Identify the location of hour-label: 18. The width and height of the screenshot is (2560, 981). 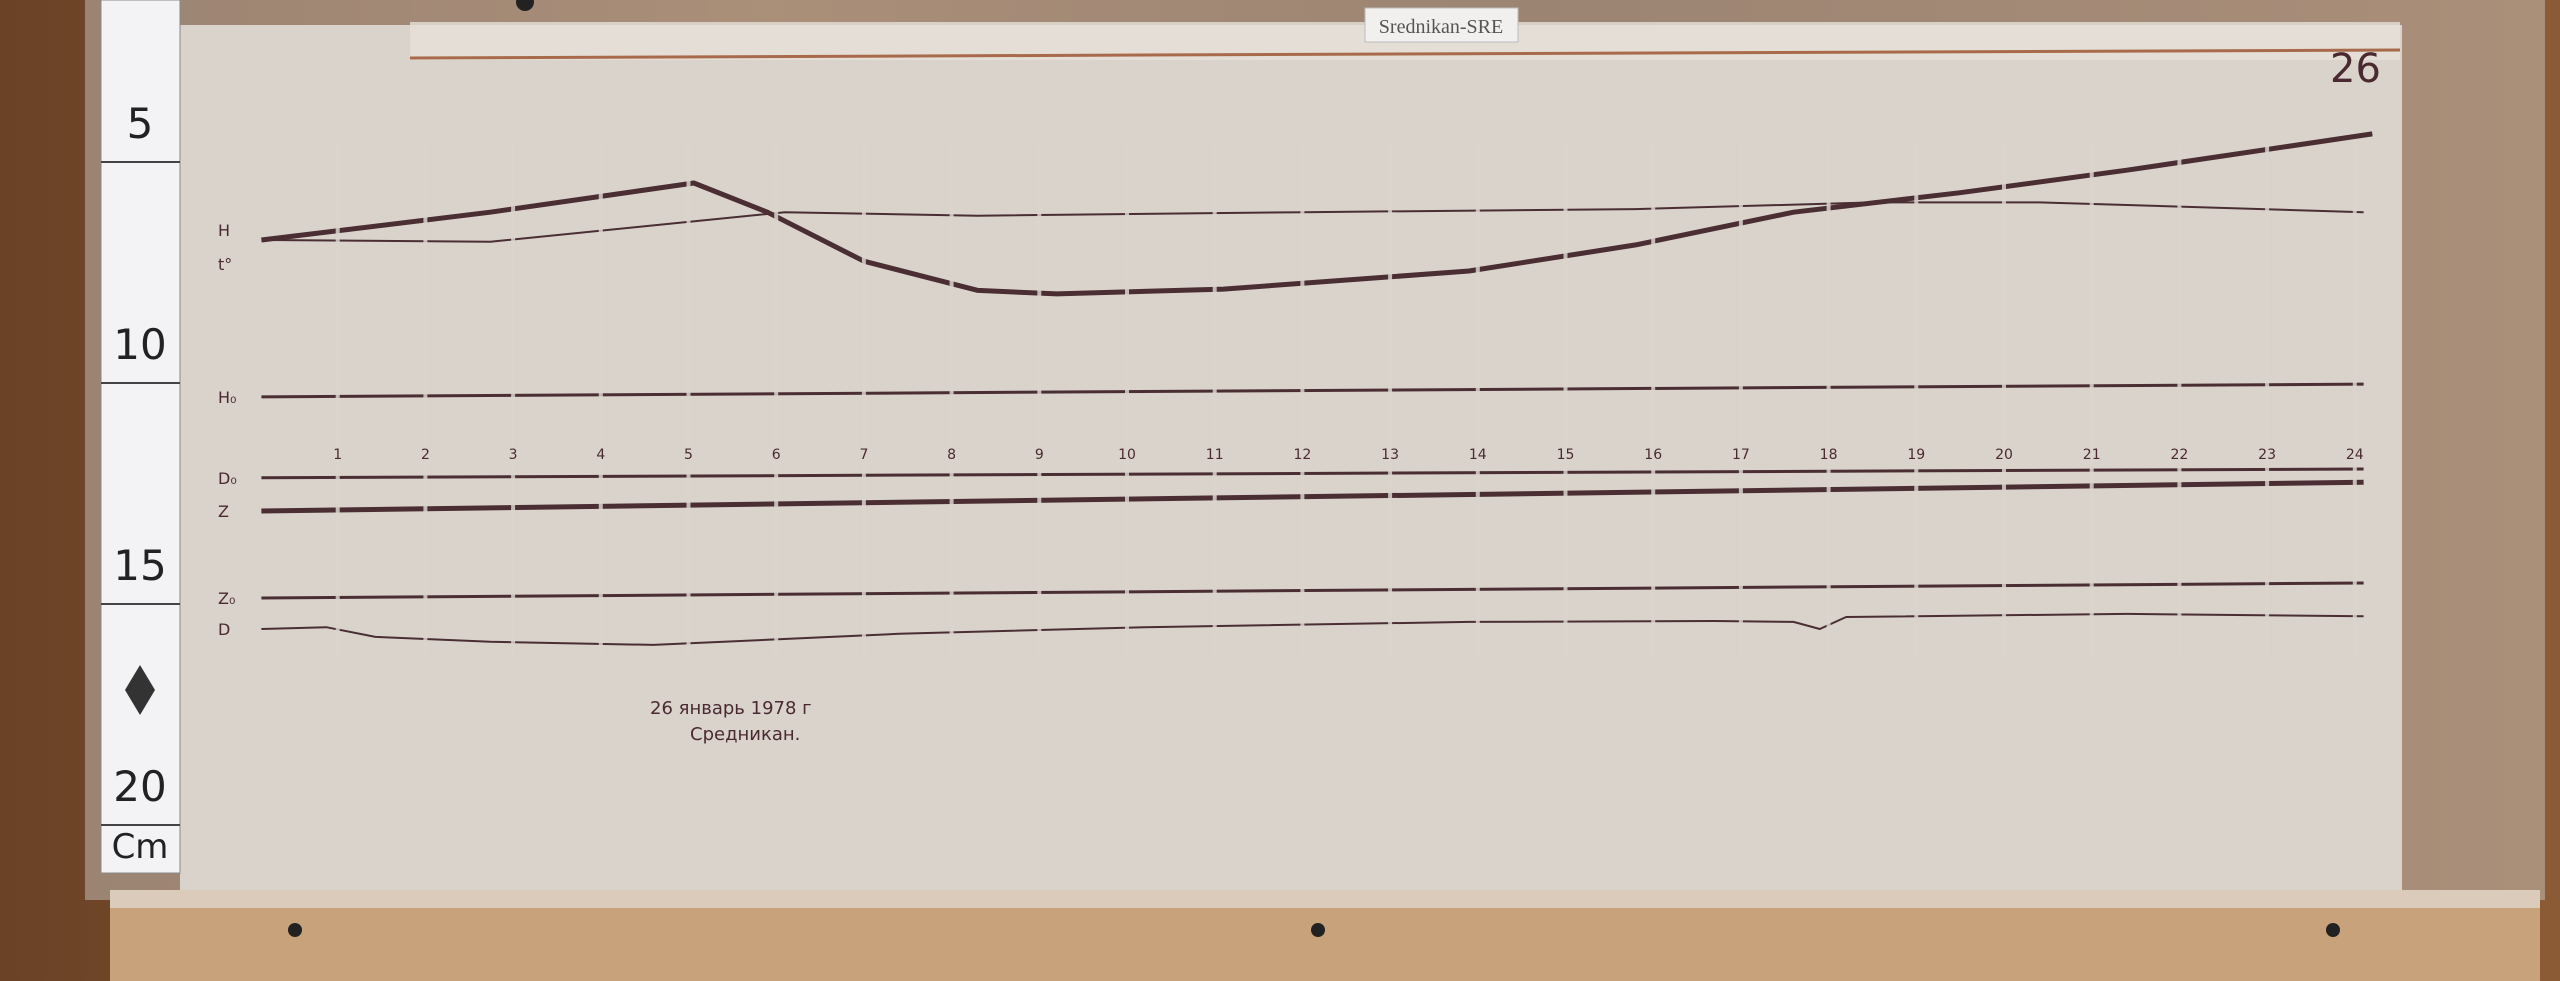
(1829, 455).